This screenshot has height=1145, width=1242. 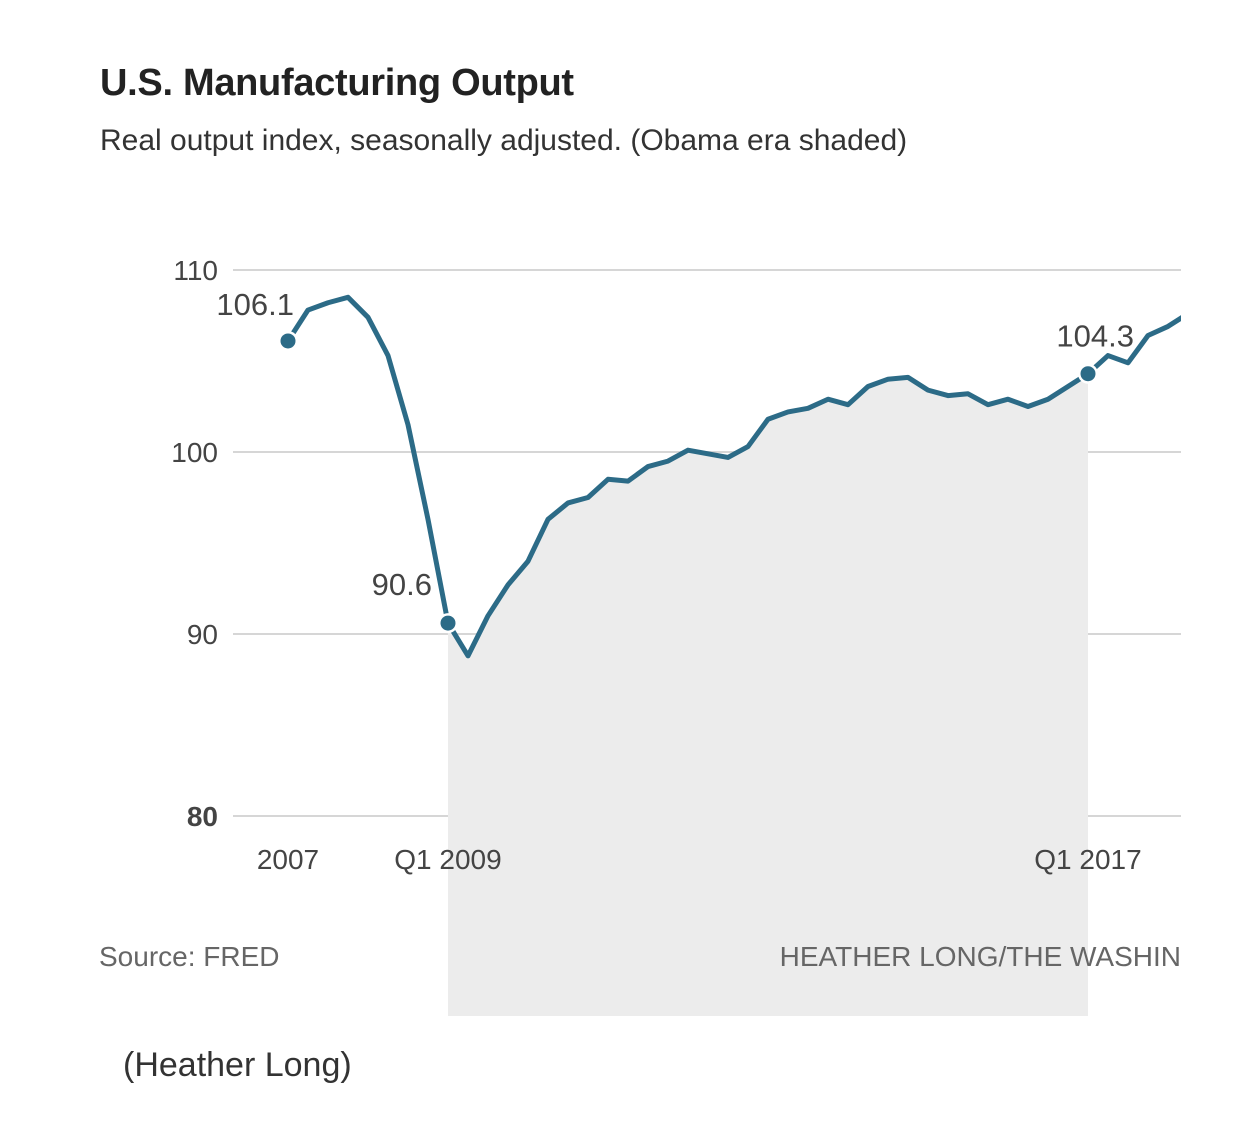 I want to click on x-tick-label: Q1 2009, so click(x=447, y=859).